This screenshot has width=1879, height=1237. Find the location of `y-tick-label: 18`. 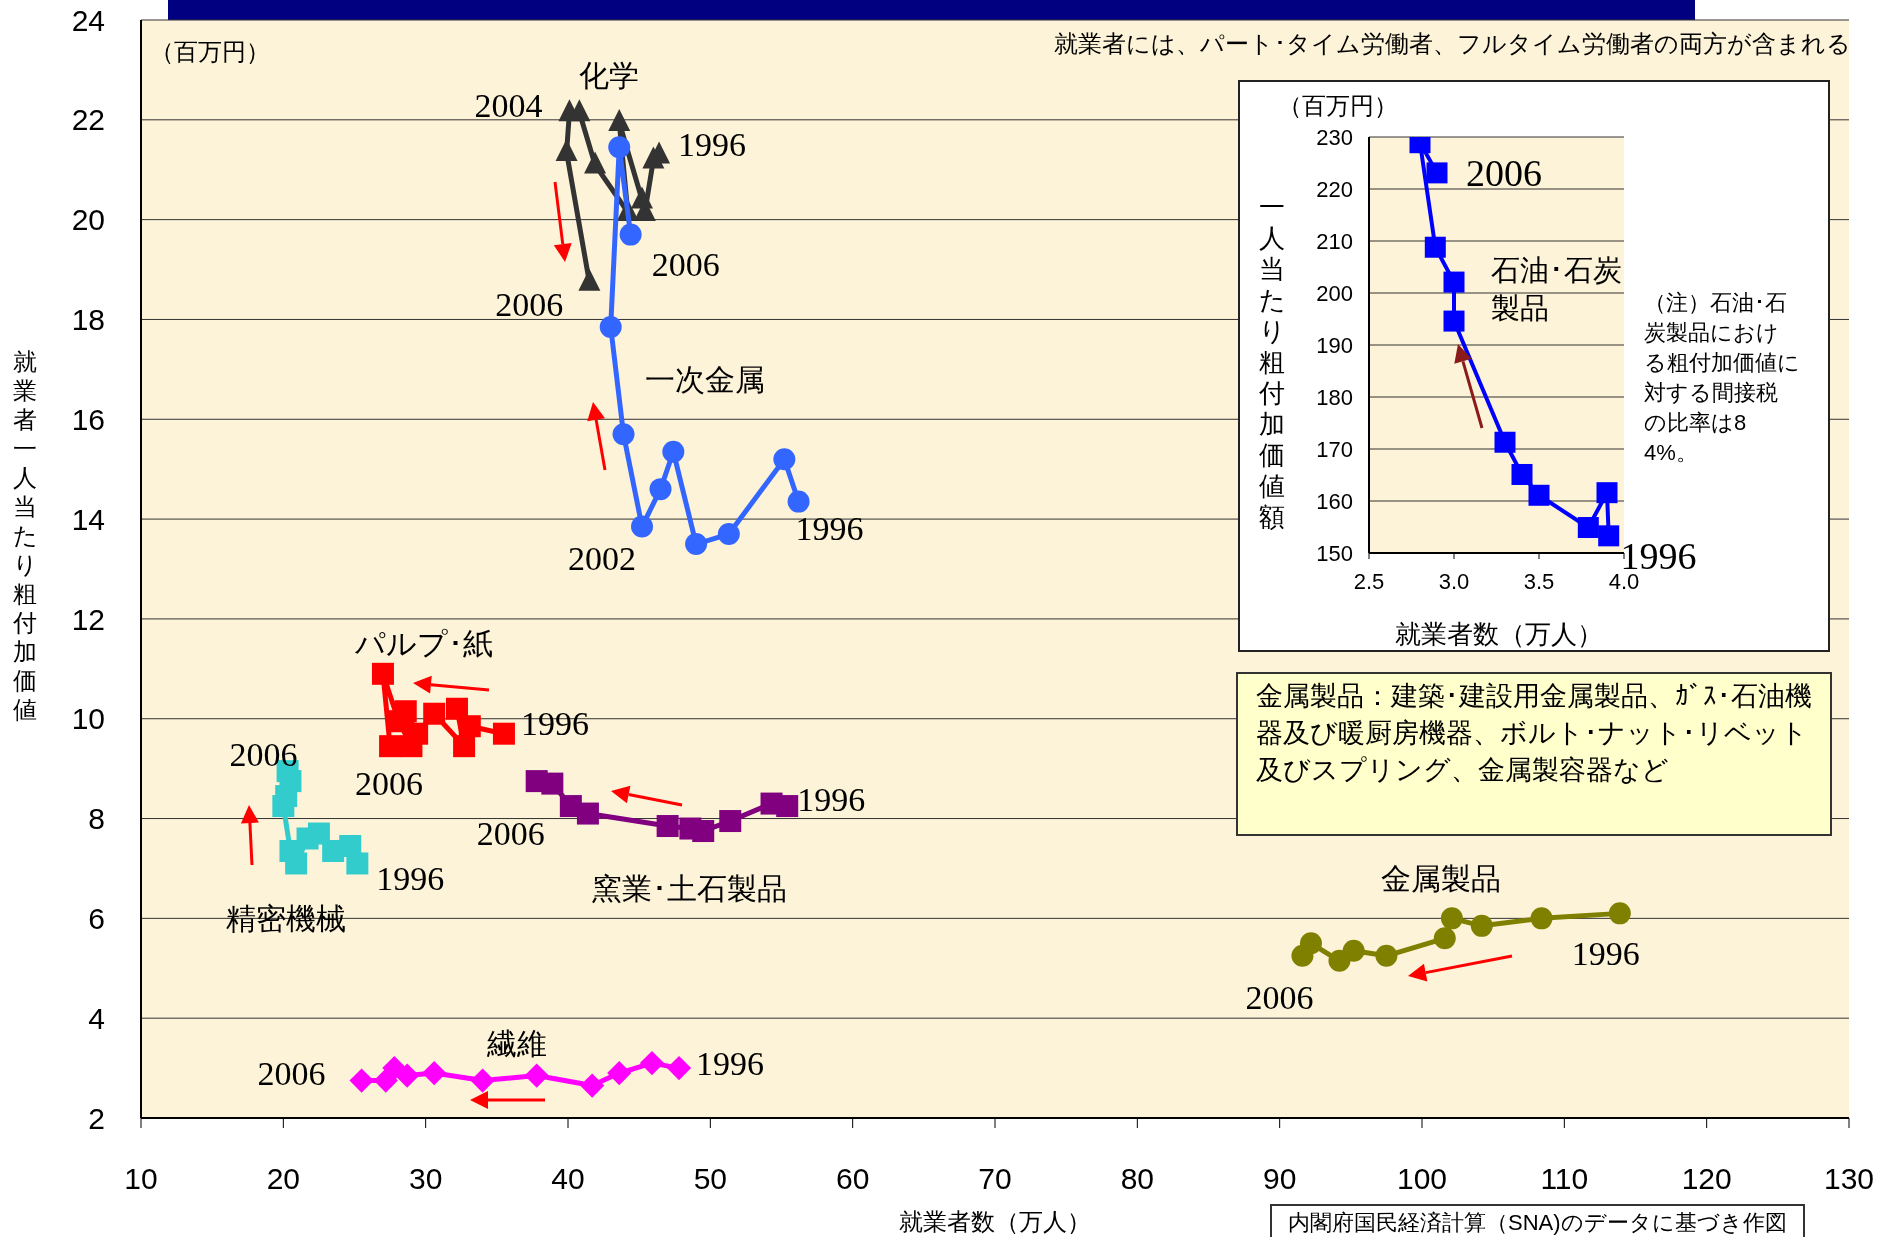

y-tick-label: 18 is located at coordinates (88, 320).